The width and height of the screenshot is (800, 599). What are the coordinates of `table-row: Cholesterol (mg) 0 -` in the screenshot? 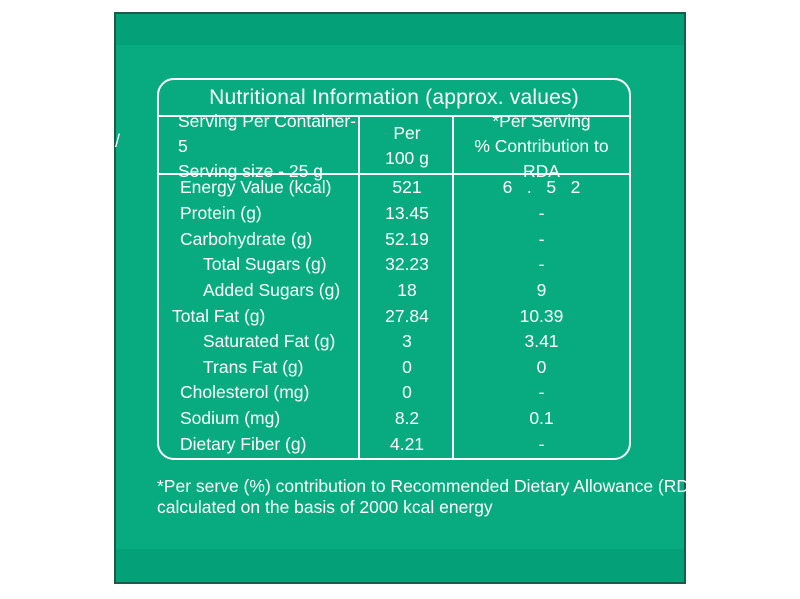 It's located at (394, 393).